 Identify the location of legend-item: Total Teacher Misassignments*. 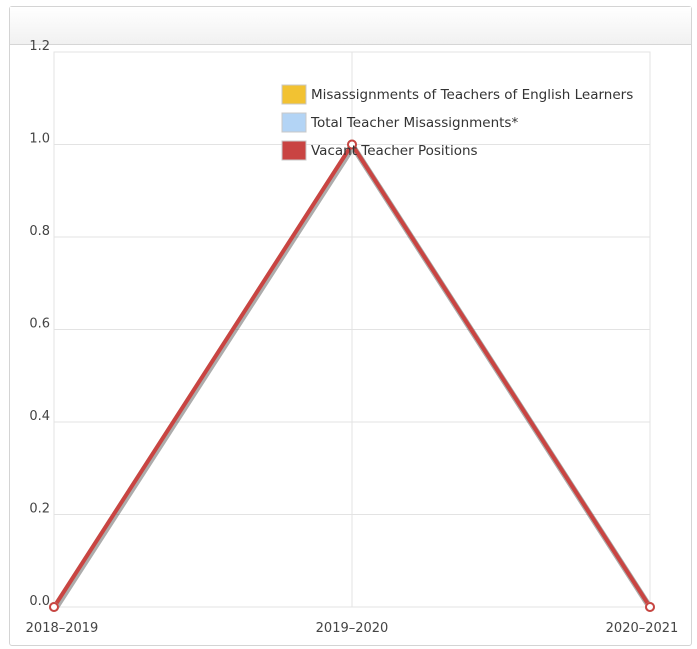
(399, 122).